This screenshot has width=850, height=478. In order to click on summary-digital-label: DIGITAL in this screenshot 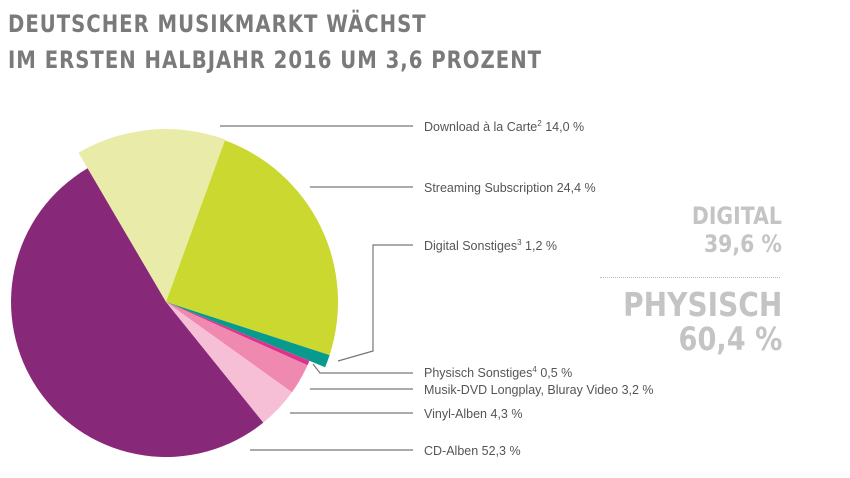, I will do `click(737, 216)`.